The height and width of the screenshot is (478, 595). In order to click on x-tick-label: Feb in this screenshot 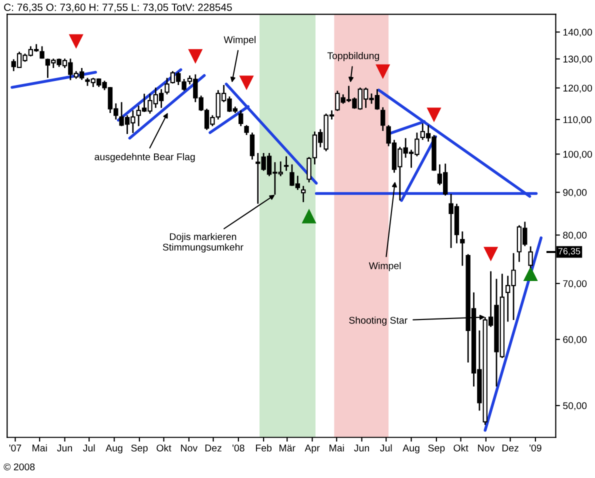, I will do `click(264, 448)`.